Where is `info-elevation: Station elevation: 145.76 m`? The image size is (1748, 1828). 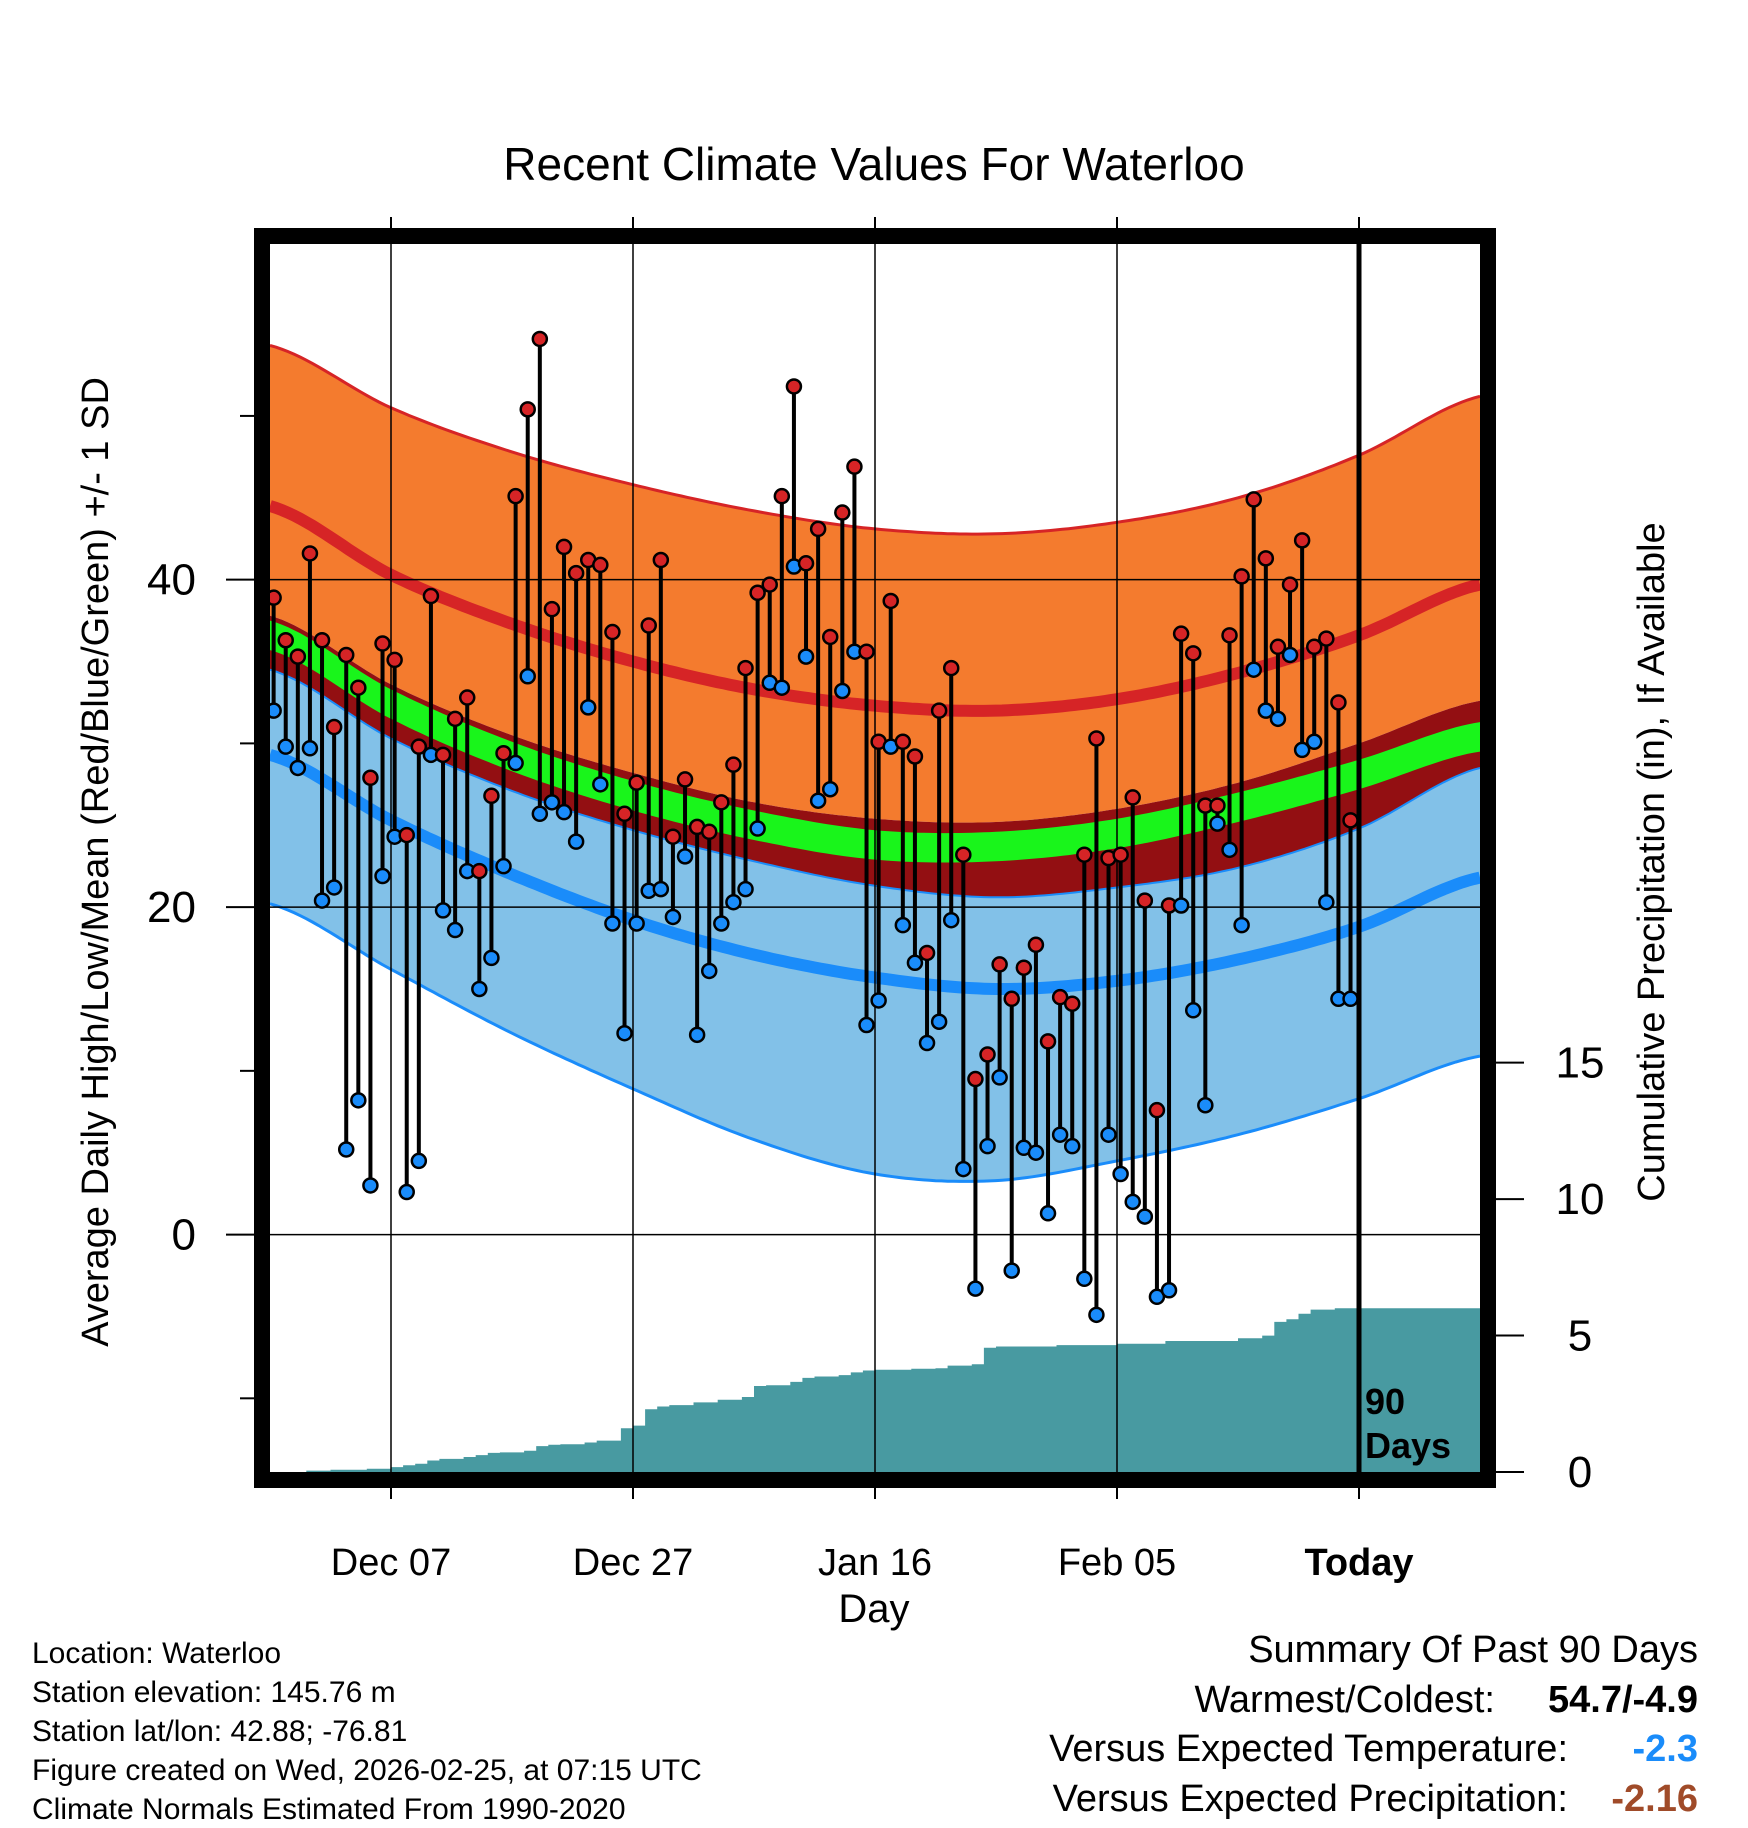
info-elevation: Station elevation: 145.76 m is located at coordinates (214, 1692).